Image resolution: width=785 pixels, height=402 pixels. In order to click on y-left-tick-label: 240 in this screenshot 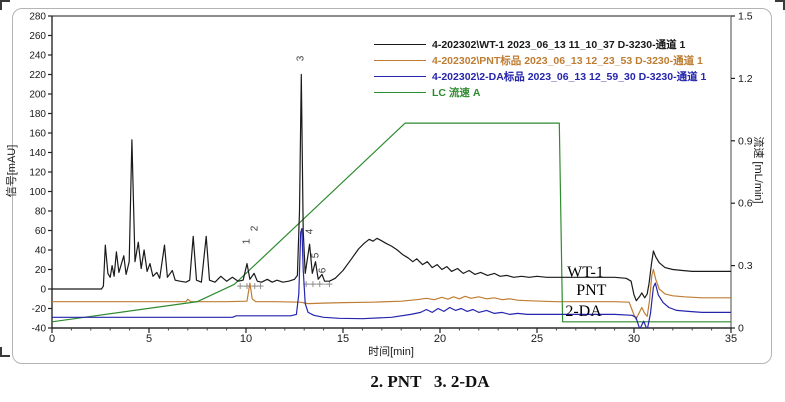, I will do `click(37, 56)`.